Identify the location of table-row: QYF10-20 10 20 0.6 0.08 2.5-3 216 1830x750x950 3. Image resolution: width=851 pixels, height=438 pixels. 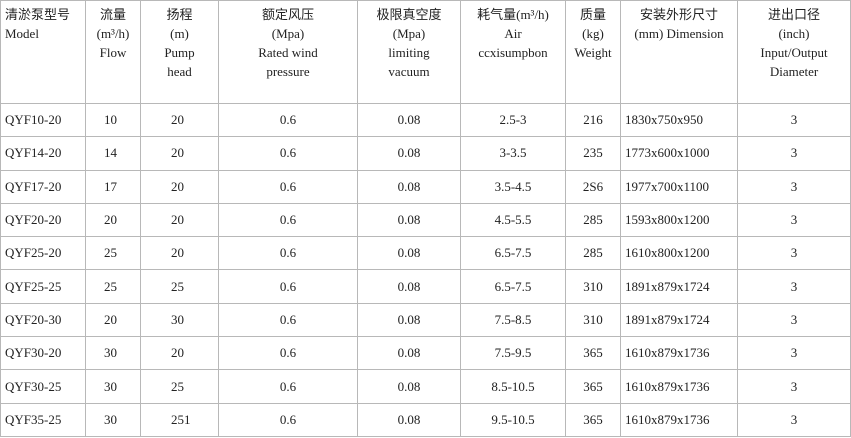
(425, 120).